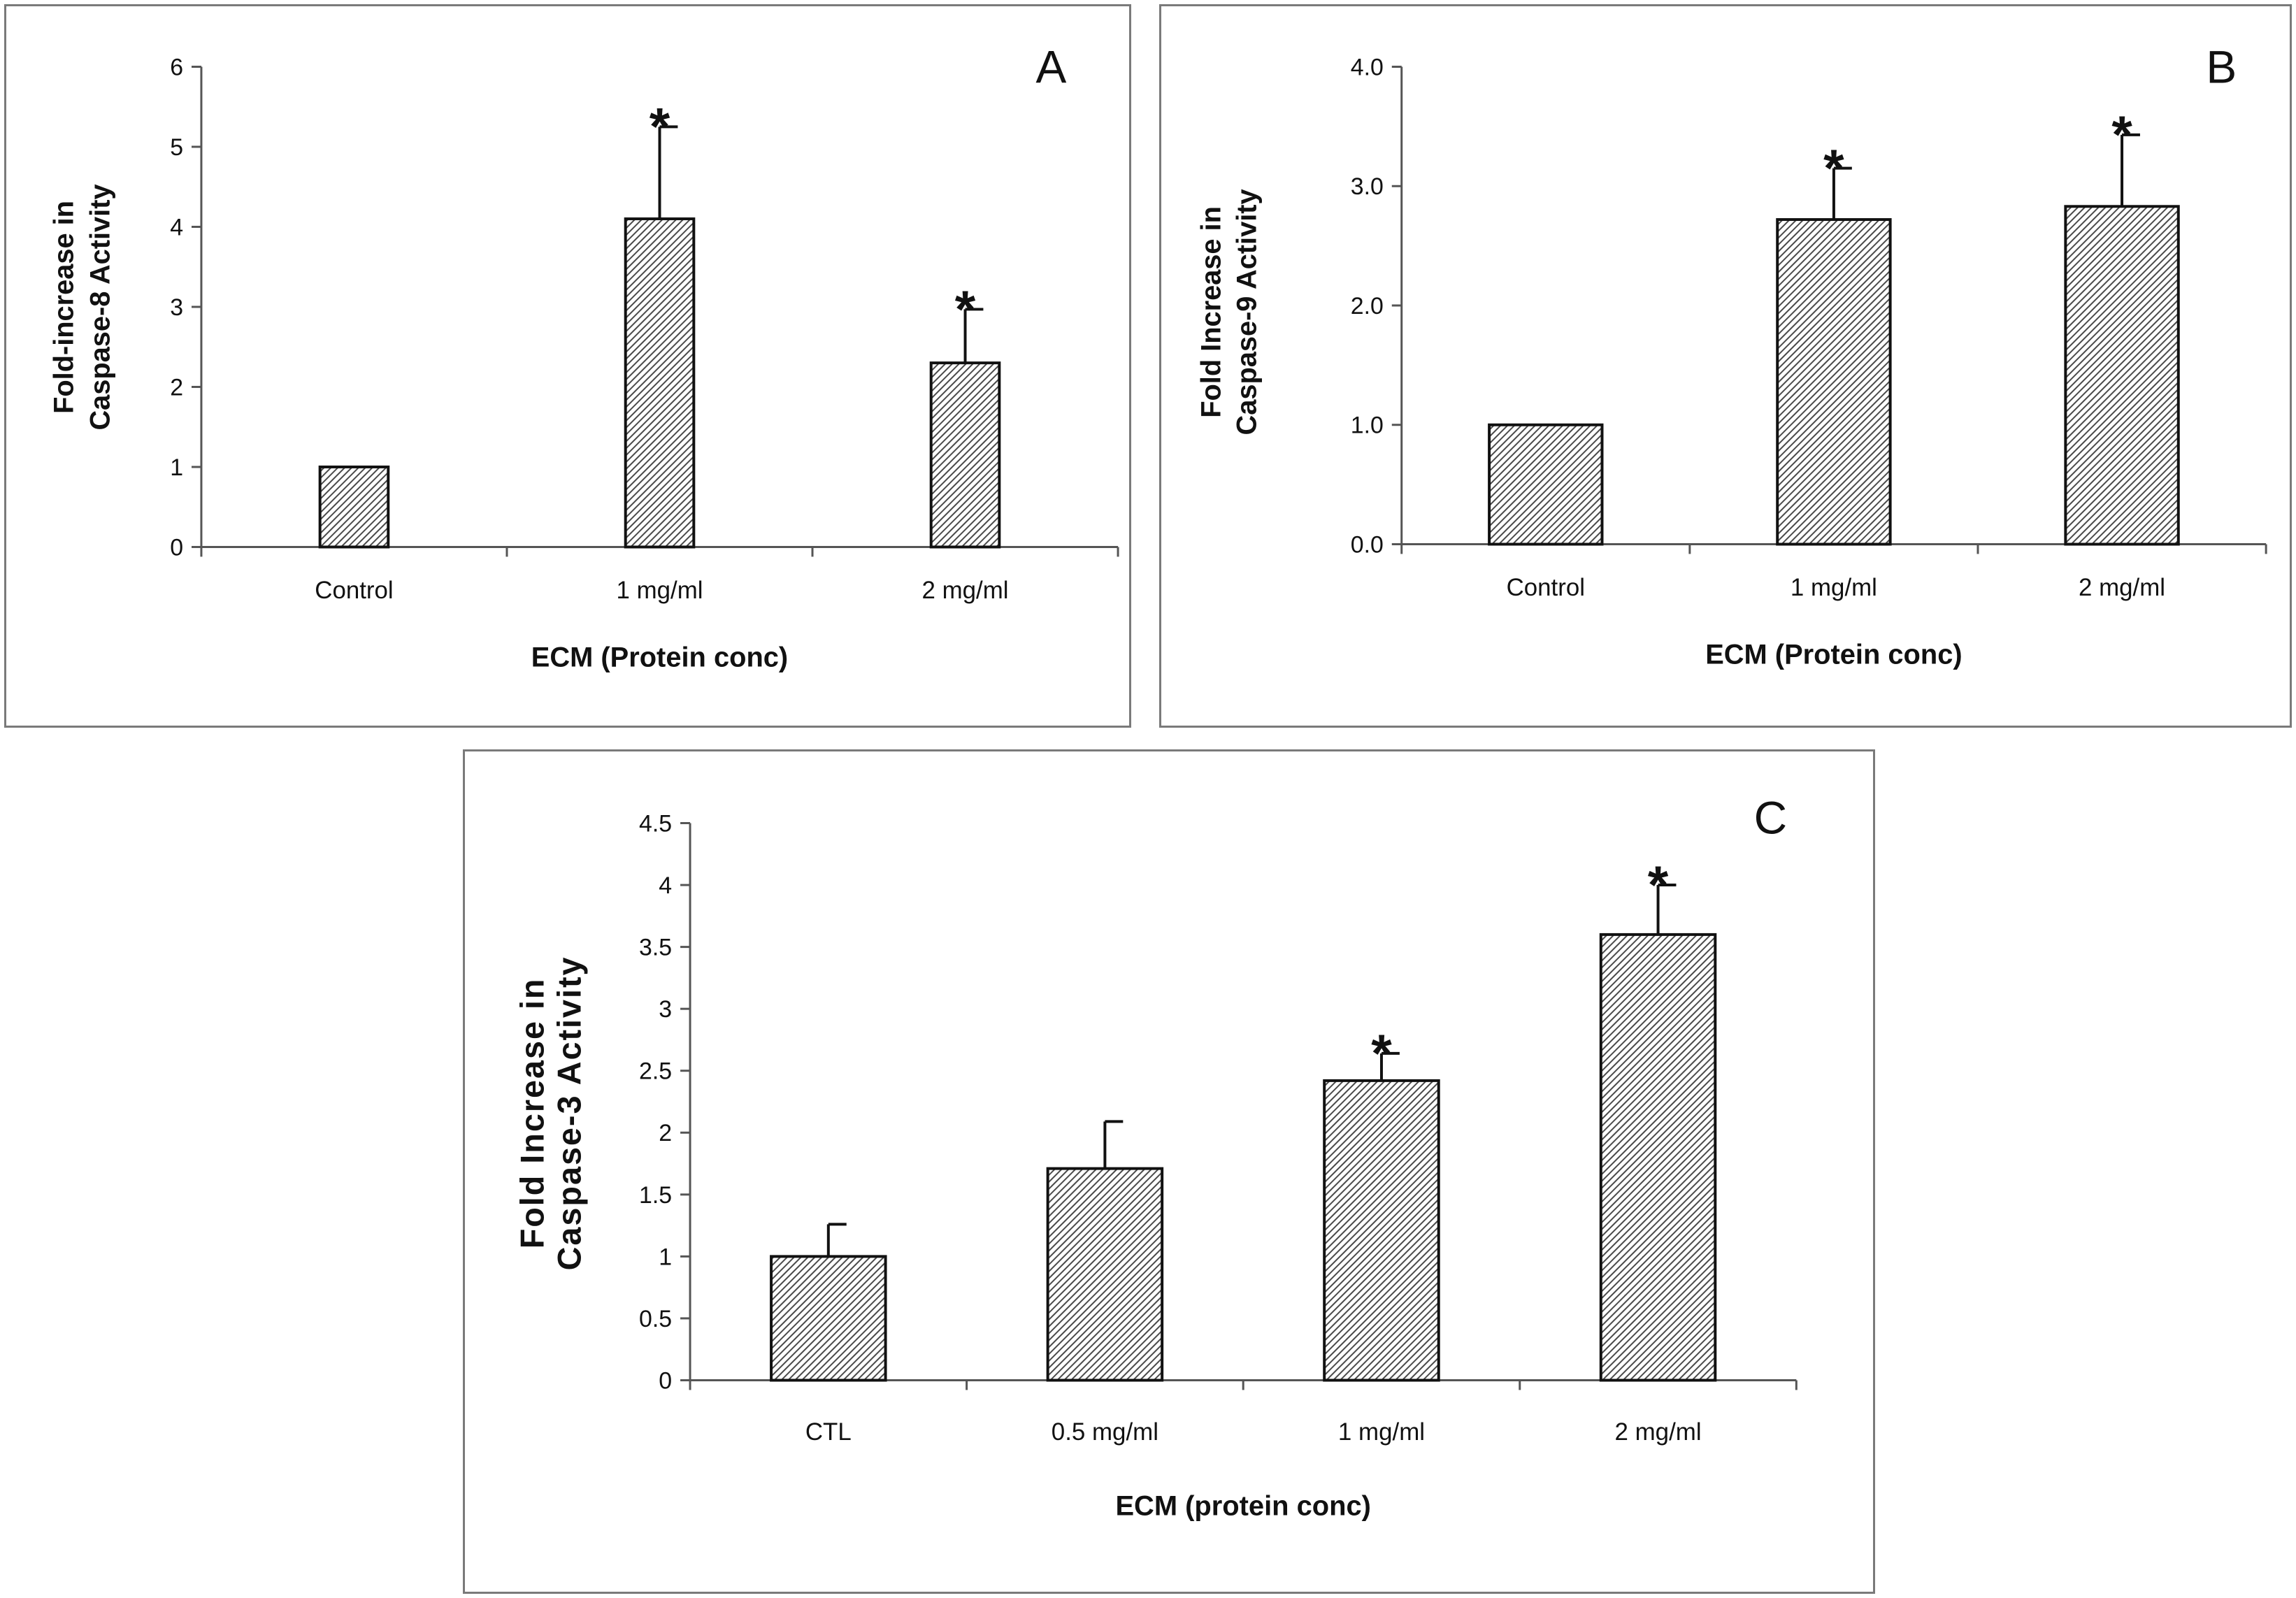 The image size is (2296, 1598). Describe the element at coordinates (1771, 817) in the screenshot. I see `panel-letter-c: C` at that location.